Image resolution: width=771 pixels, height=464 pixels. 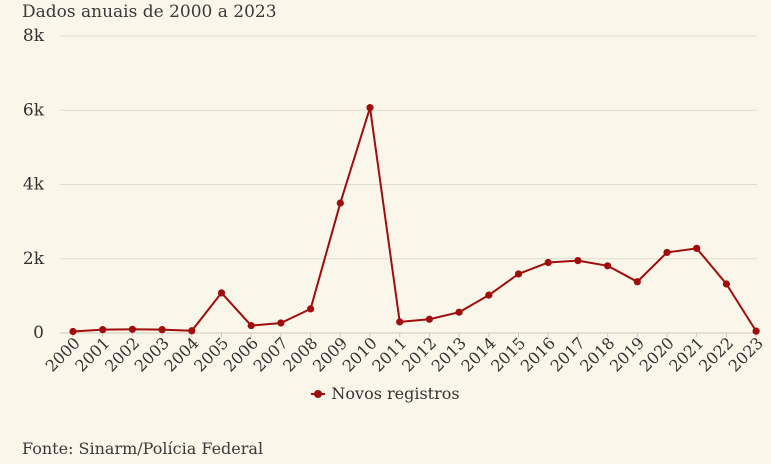 What do you see at coordinates (143, 448) in the screenshot?
I see `source-note: Fonte: Sinarm/Polícia Federal` at bounding box center [143, 448].